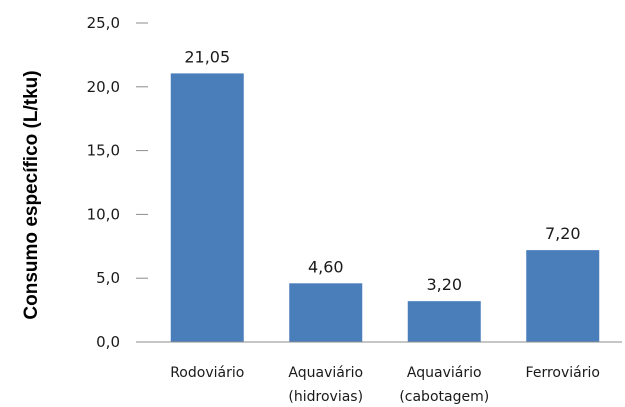  I want to click on y-tick-label: 15,0, so click(103, 151).